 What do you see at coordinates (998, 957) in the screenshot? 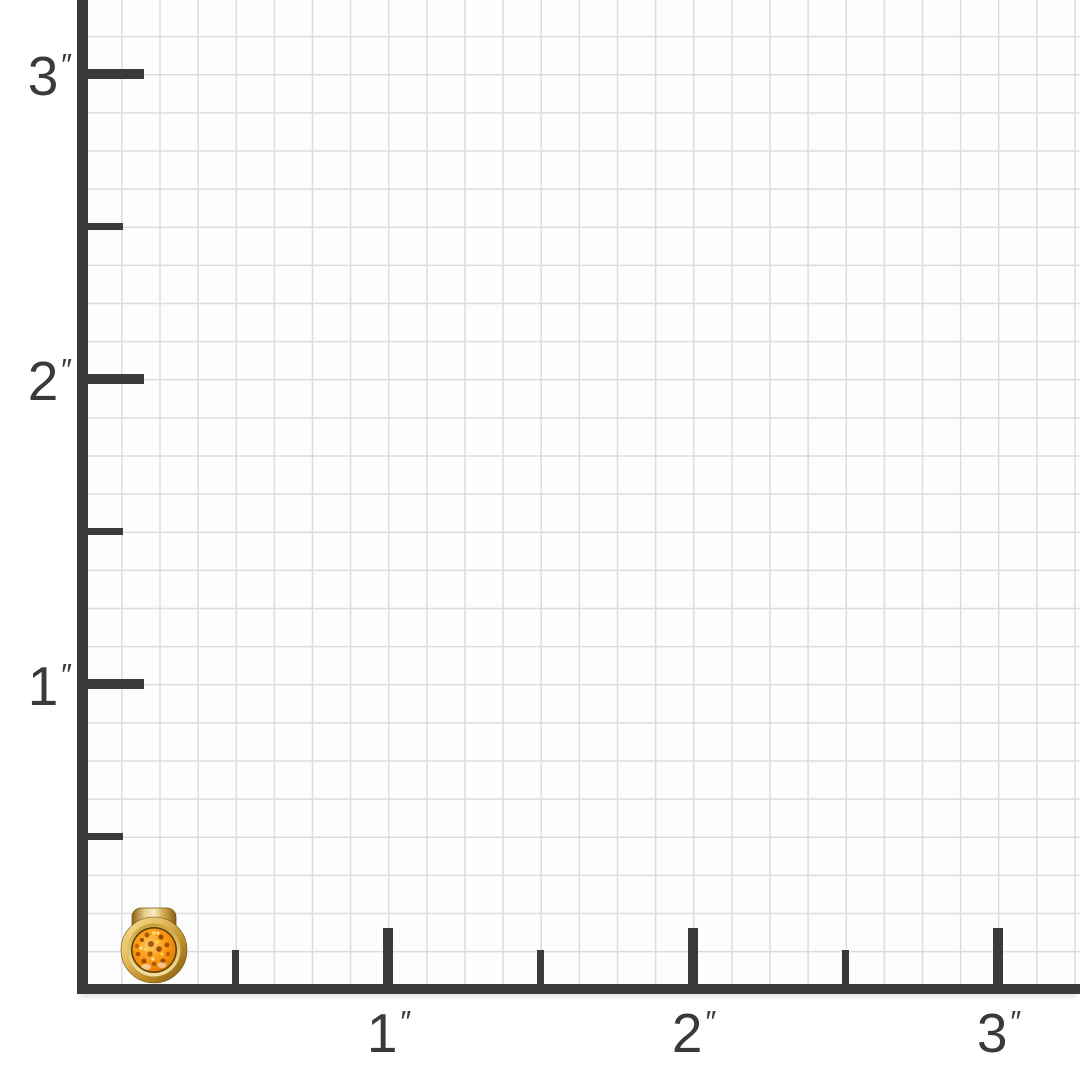
I see `x-tick-3in` at bounding box center [998, 957].